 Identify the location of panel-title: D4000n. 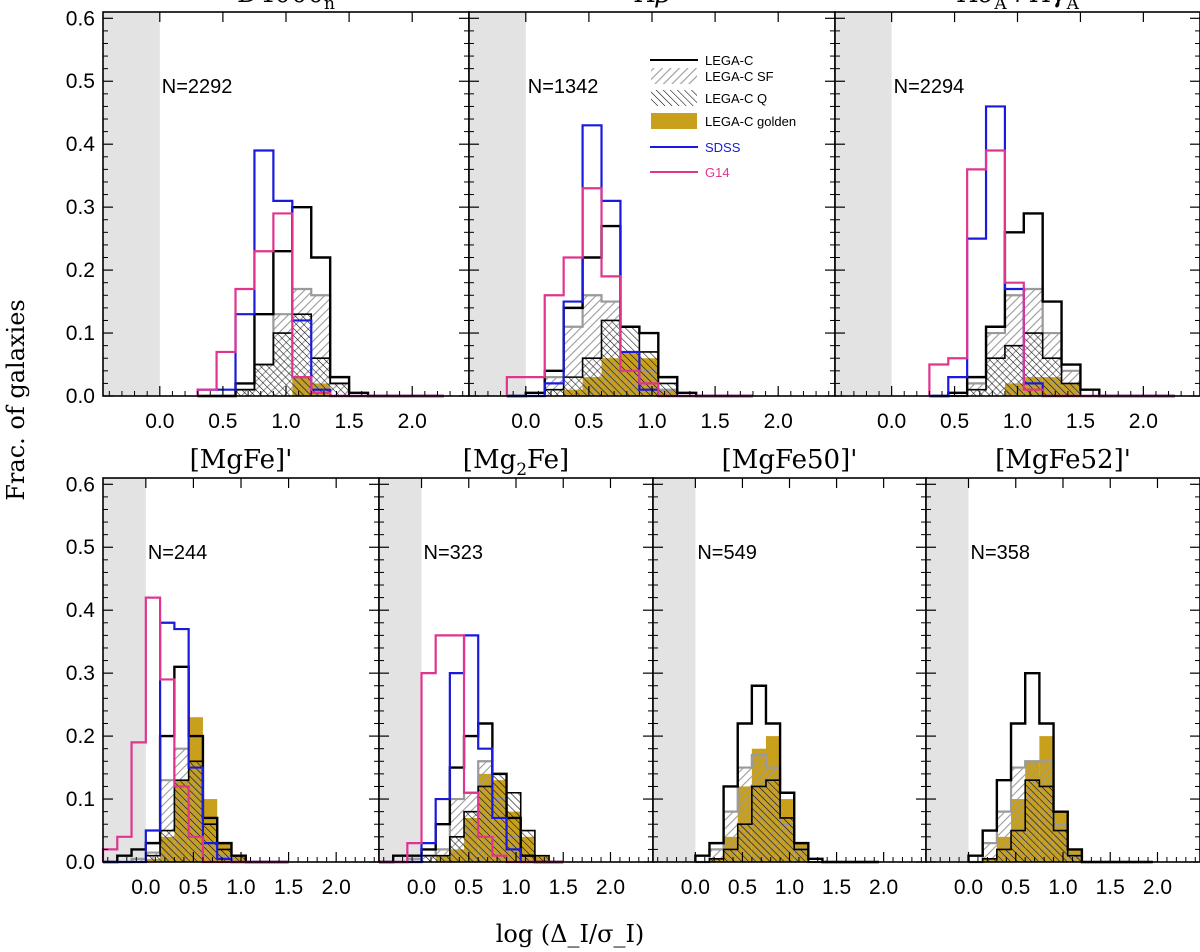
(286, 7).